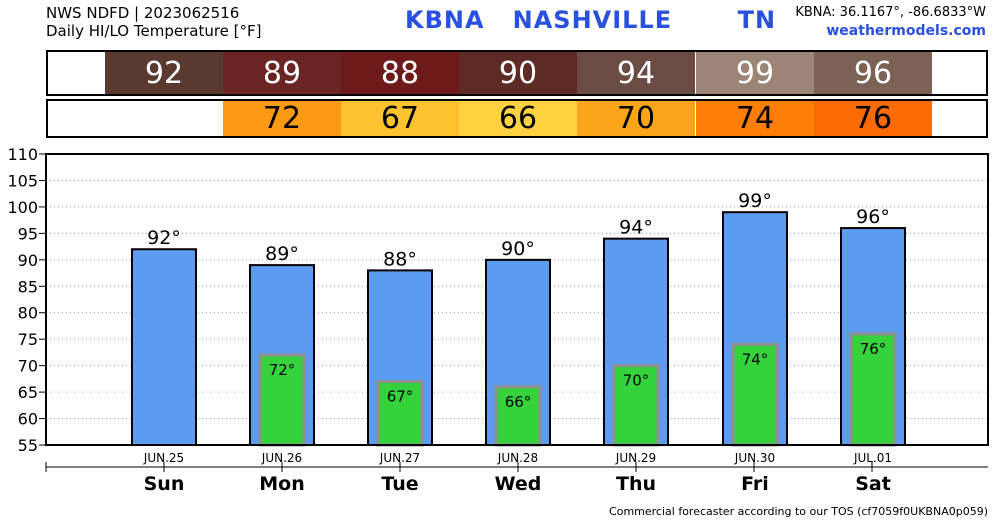 This screenshot has width=1000, height=520. I want to click on high-temp-label: 99°, so click(755, 201).